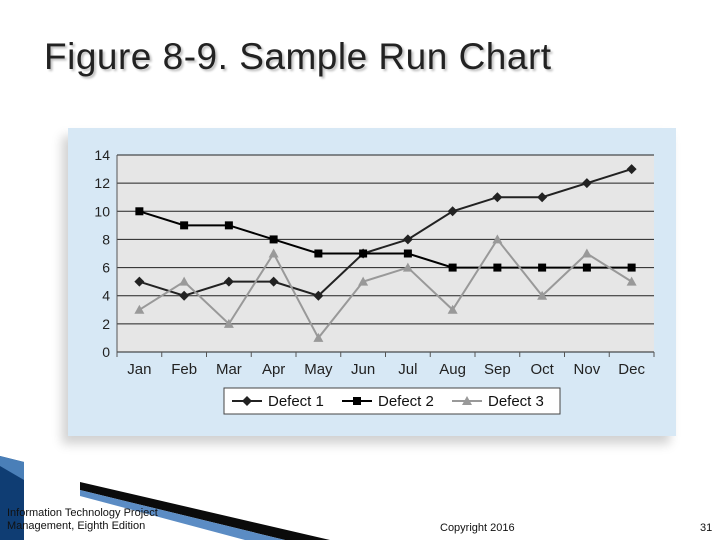 Image resolution: width=720 pixels, height=540 pixels. I want to click on y-tick-label: 2, so click(106, 324).